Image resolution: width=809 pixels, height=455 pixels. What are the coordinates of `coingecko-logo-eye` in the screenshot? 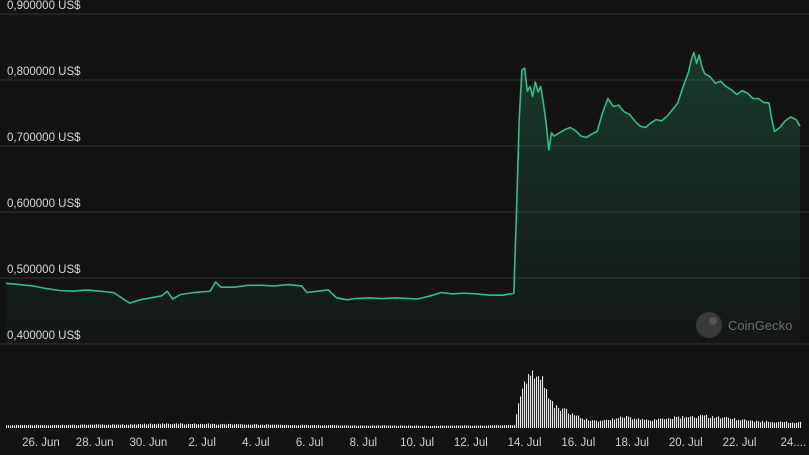 It's located at (713, 321).